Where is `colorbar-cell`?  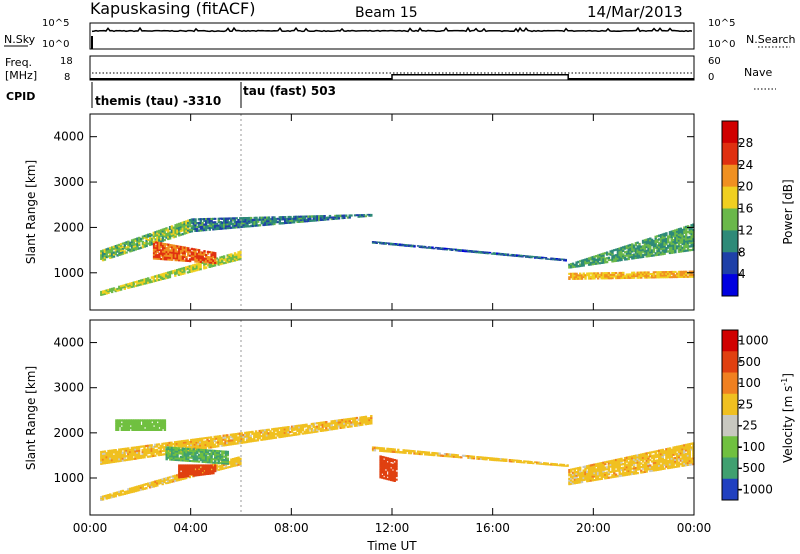 colorbar-cell is located at coordinates (730, 341).